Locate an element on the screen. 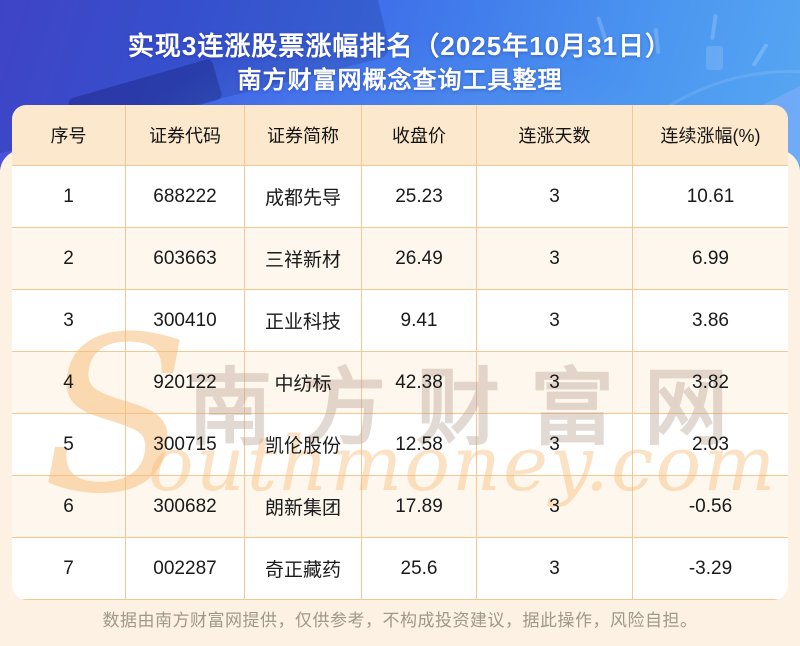 This screenshot has height=646, width=800. cell-text: 成都先导 is located at coordinates (302, 198).